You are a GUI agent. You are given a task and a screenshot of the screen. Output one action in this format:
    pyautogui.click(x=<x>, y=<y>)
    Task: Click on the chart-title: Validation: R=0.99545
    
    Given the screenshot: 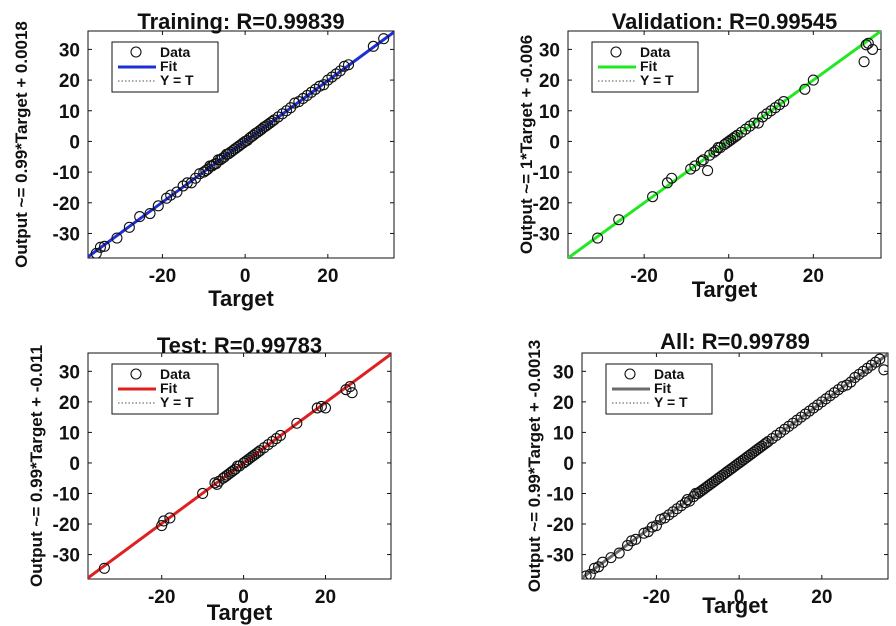 What is the action you would take?
    pyautogui.click(x=725, y=21)
    